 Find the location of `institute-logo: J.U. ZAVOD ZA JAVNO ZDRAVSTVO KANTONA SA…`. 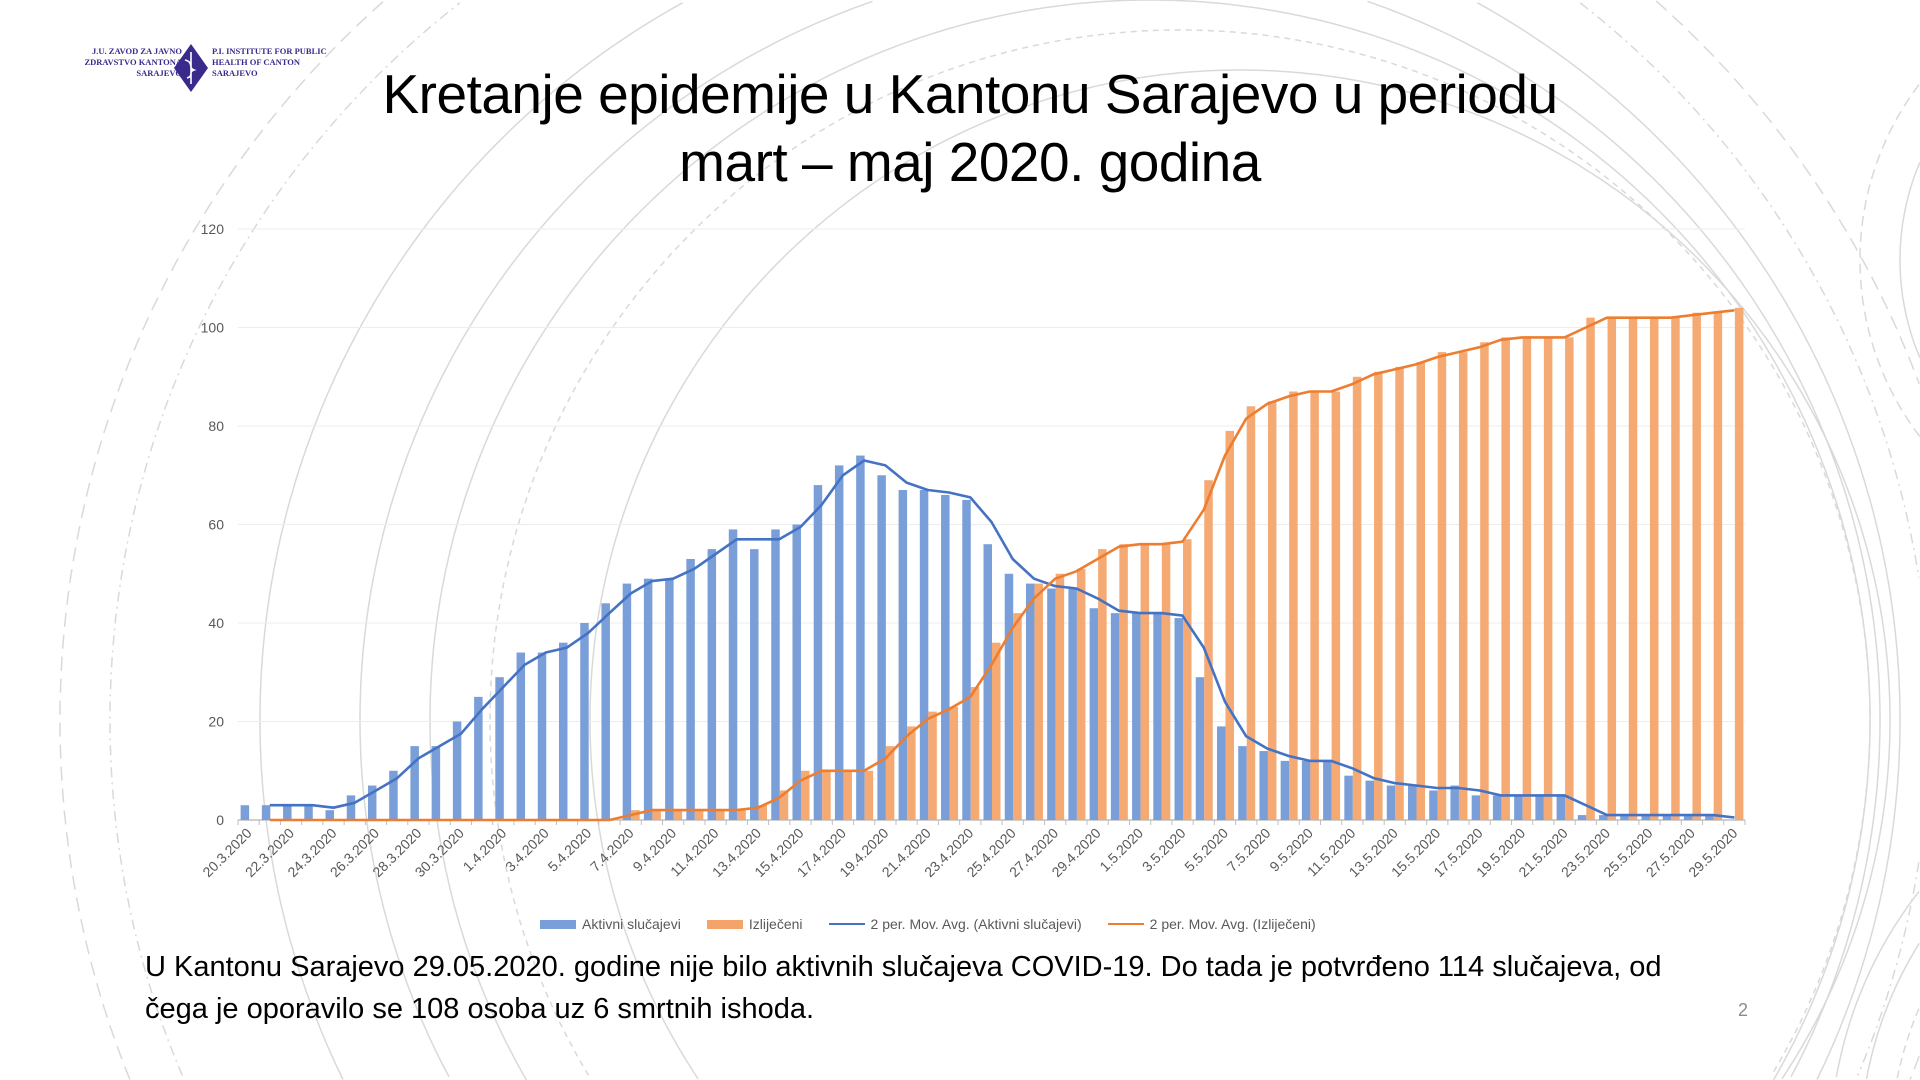

institute-logo: J.U. ZAVOD ZA JAVNO ZDRAVSTVO KANTONA SA… is located at coordinates (201, 69).